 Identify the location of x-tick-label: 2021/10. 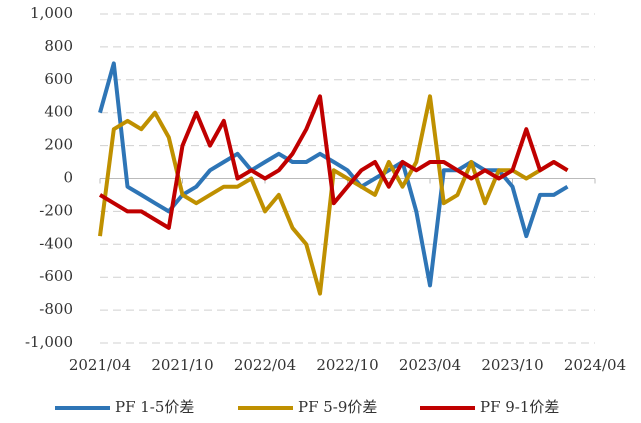
(182, 365).